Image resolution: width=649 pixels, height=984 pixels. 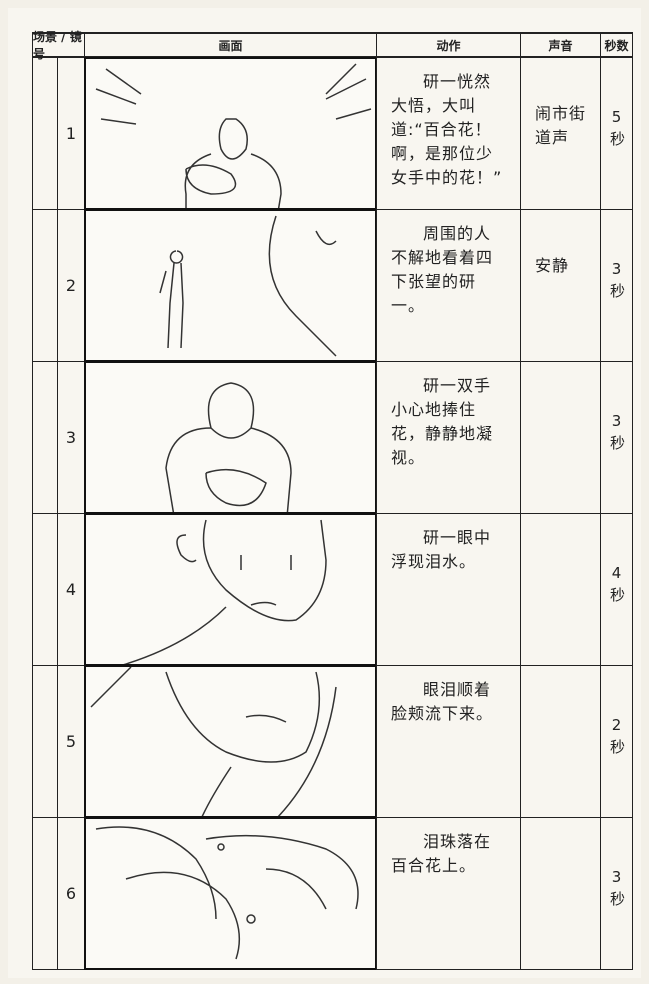 What do you see at coordinates (58, 45) in the screenshot?
I see `header-scene-shot: 场景 / 镜号` at bounding box center [58, 45].